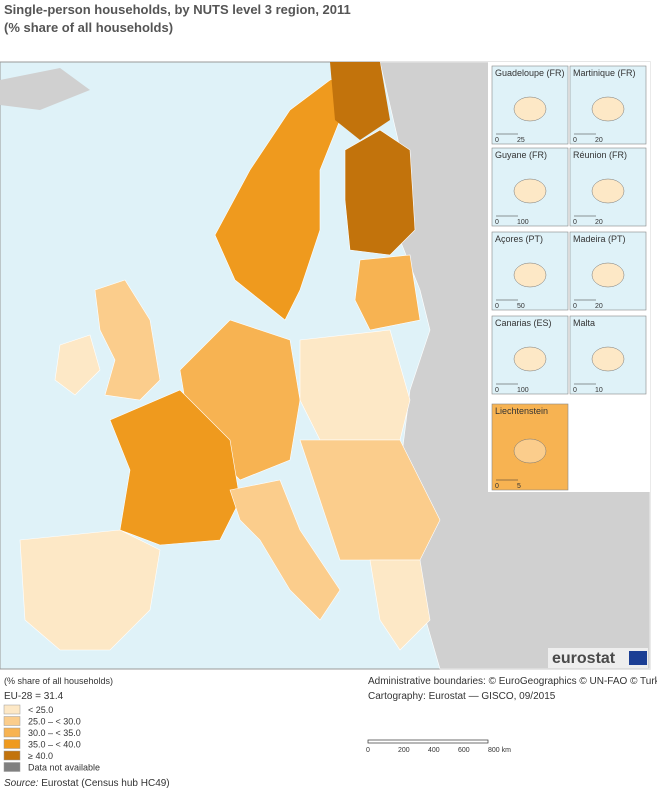  What do you see at coordinates (355, 385) in the screenshot?
I see `poland` at bounding box center [355, 385].